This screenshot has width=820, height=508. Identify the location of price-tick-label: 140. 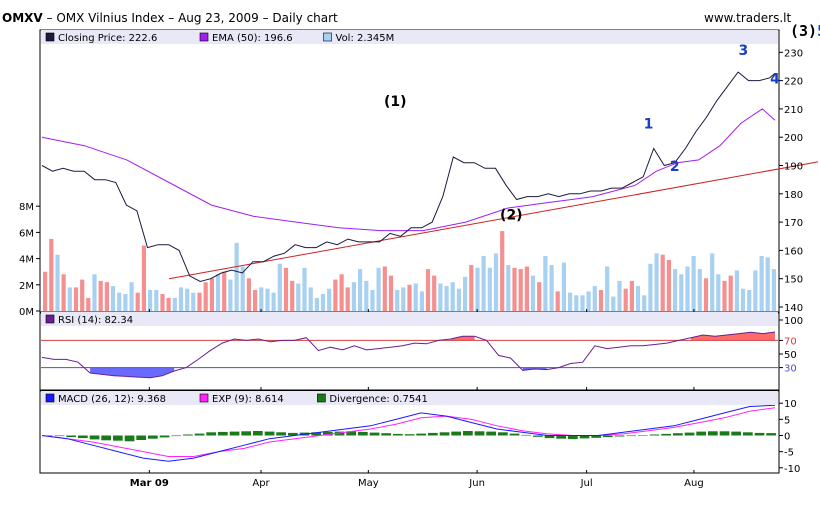
(793, 308).